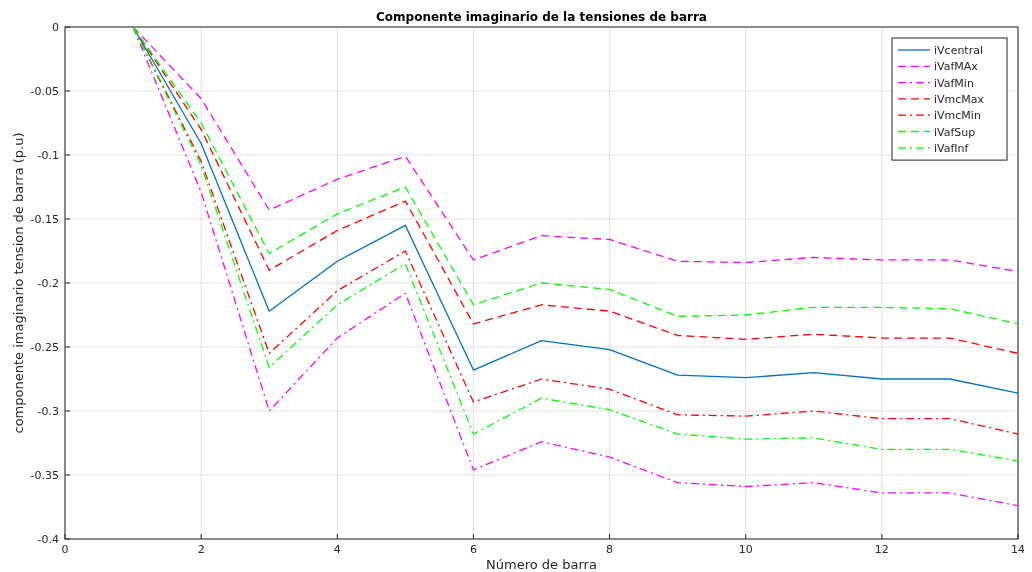 The height and width of the screenshot is (572, 1032). Describe the element at coordinates (44, 347) in the screenshot. I see `y-tick-label: -0.25` at that location.